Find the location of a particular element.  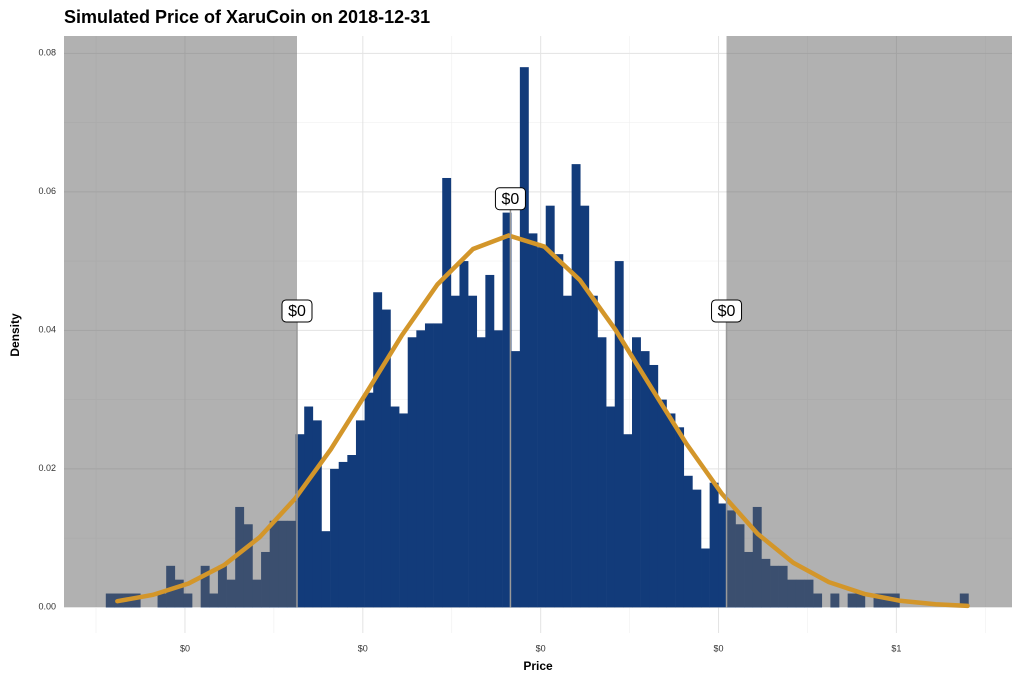

y-tick-label: 0.02 is located at coordinates (47, 468).